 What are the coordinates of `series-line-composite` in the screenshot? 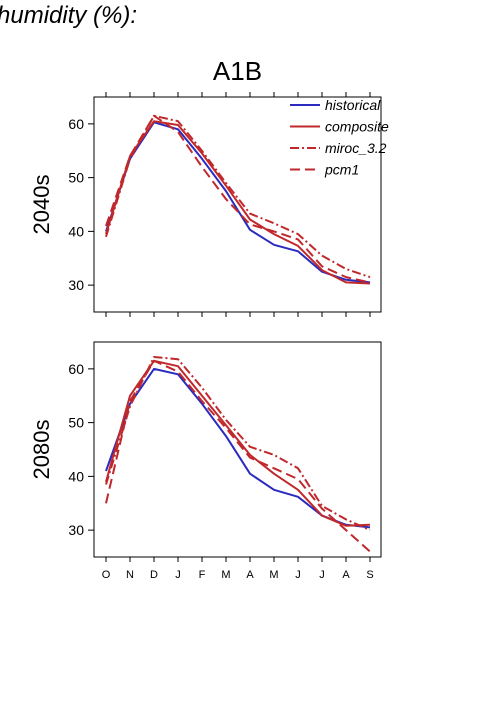 It's located at (238, 202).